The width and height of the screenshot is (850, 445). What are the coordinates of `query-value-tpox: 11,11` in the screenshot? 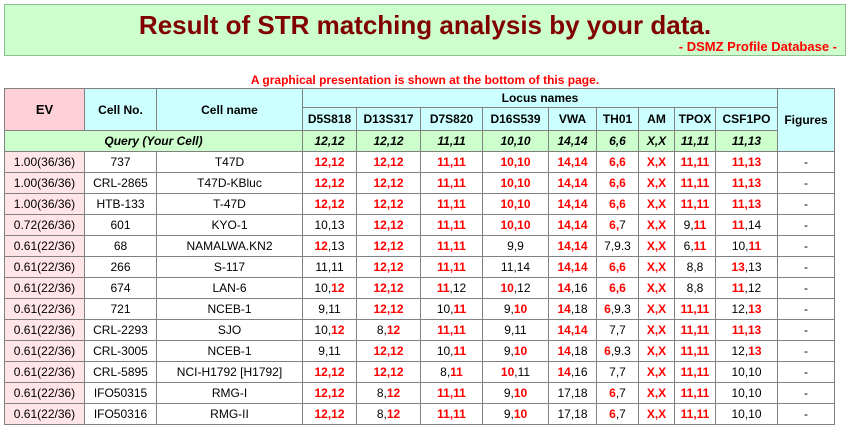 It's located at (695, 141).